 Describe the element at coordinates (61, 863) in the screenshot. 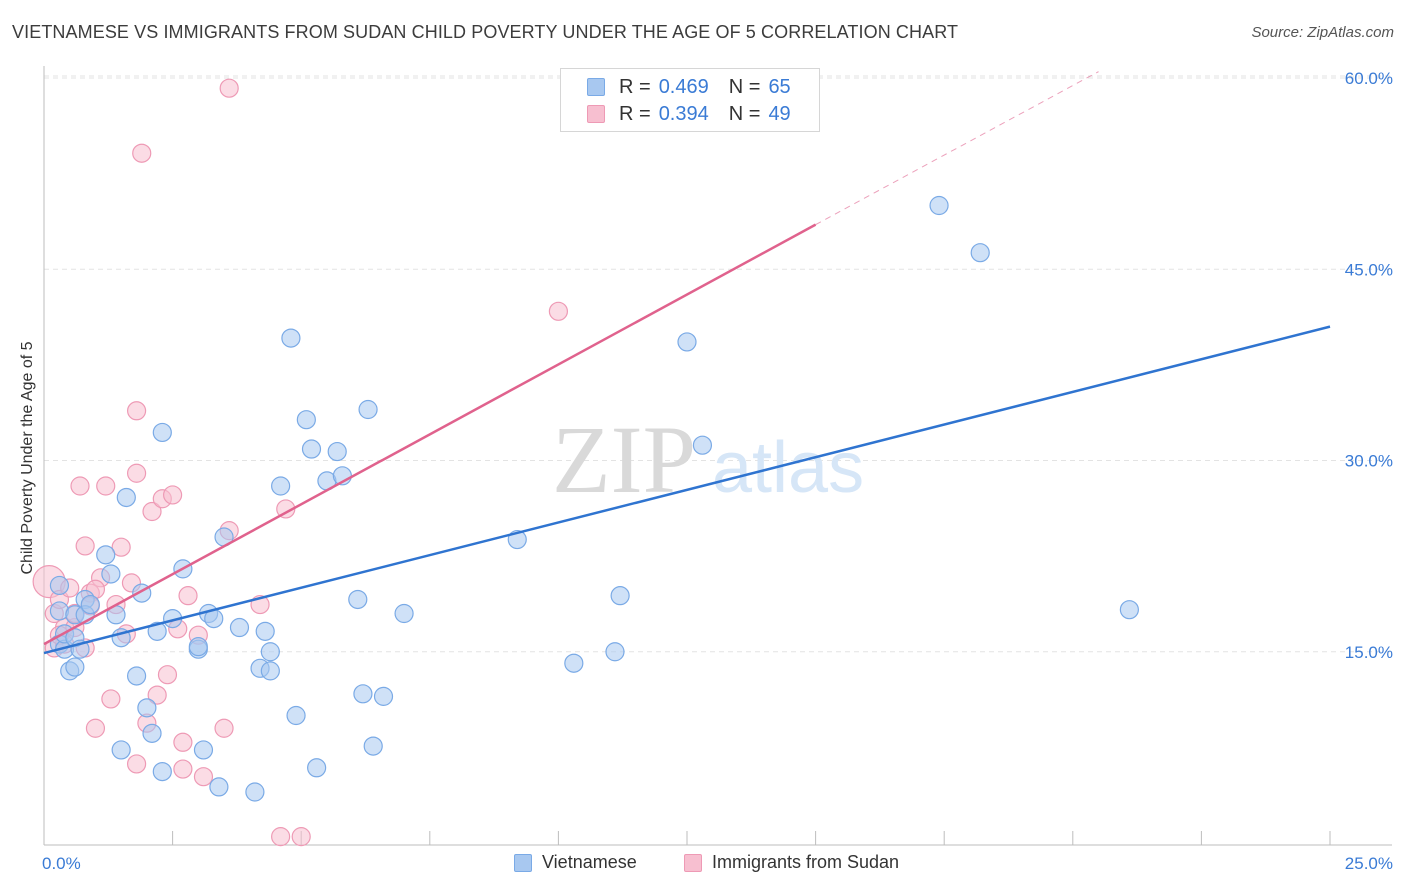

I see `x-tick-label: 0.0%` at that location.